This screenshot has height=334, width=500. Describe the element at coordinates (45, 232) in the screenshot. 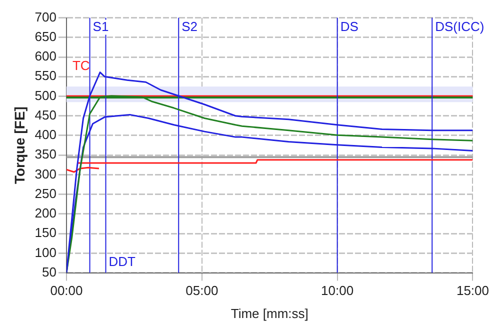

I see `y-tick-label: 150` at that location.